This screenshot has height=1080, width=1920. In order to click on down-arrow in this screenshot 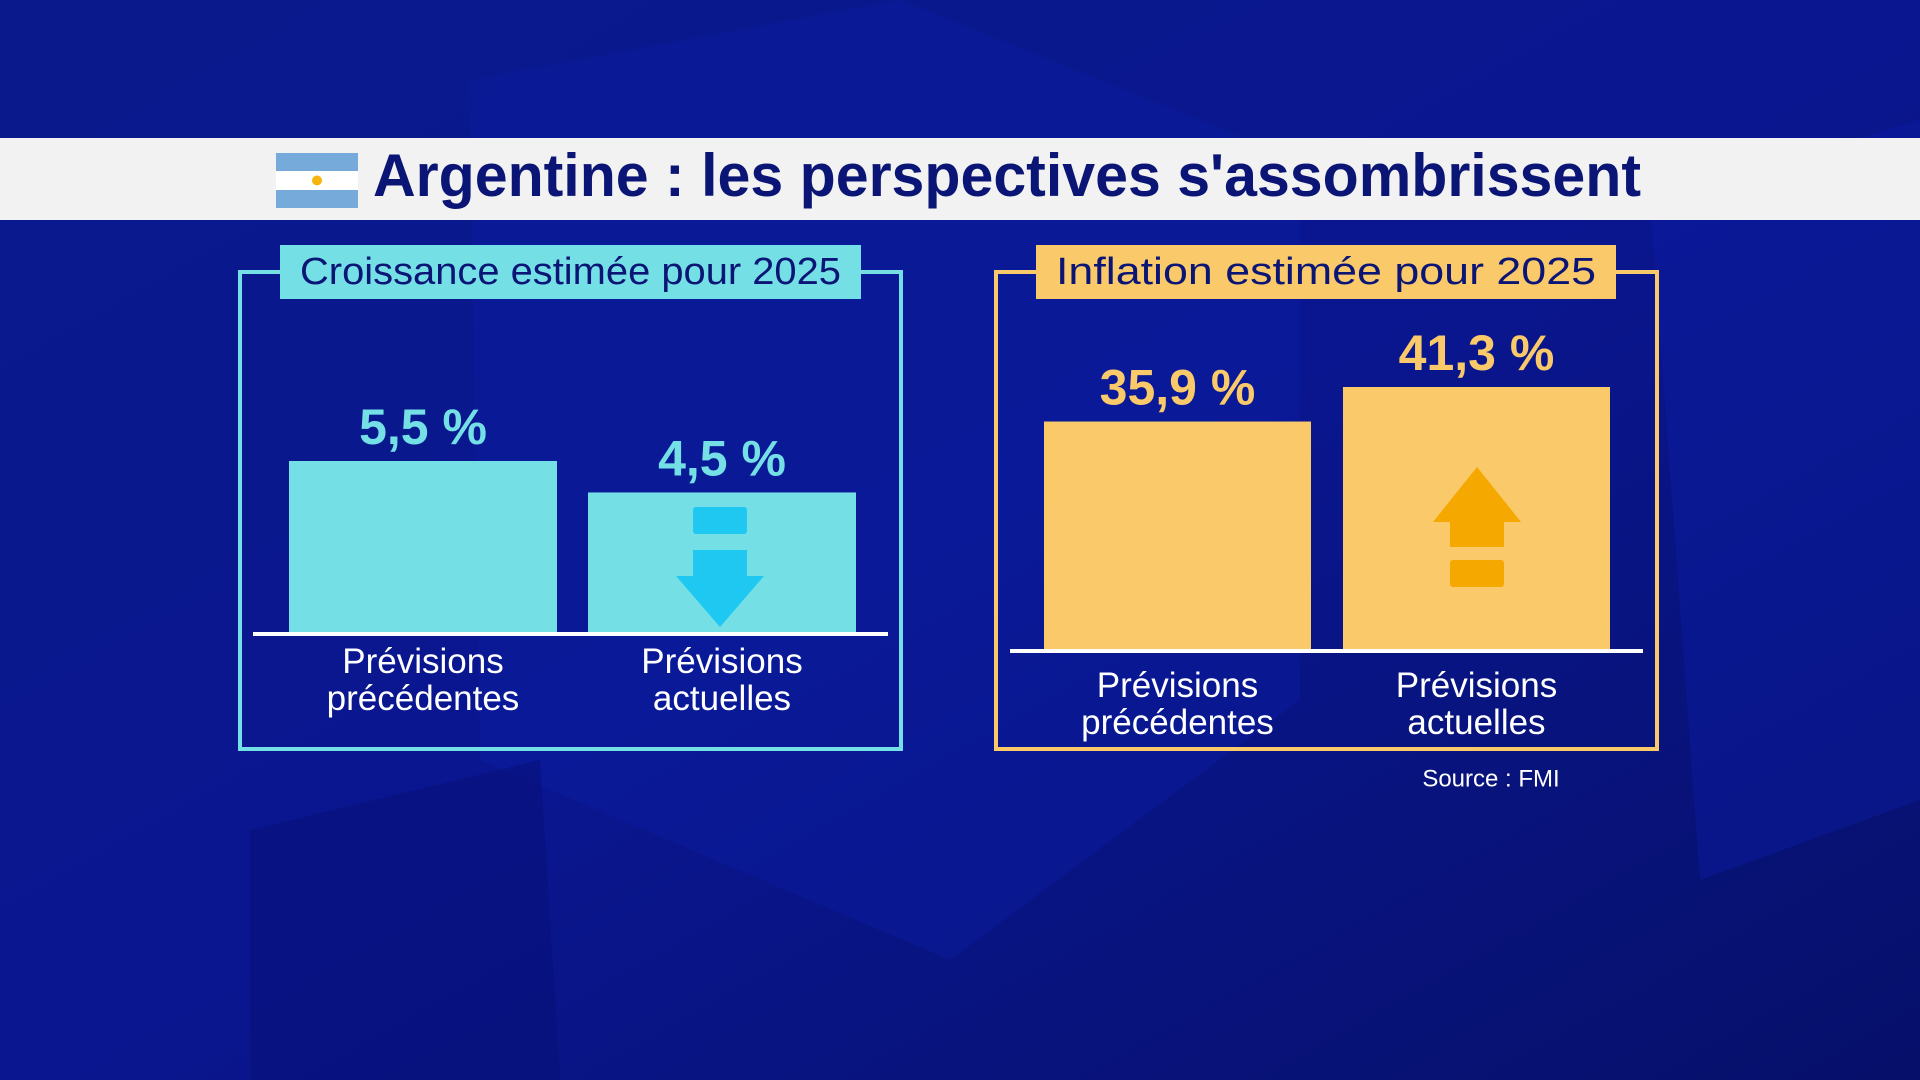, I will do `click(720, 567)`.